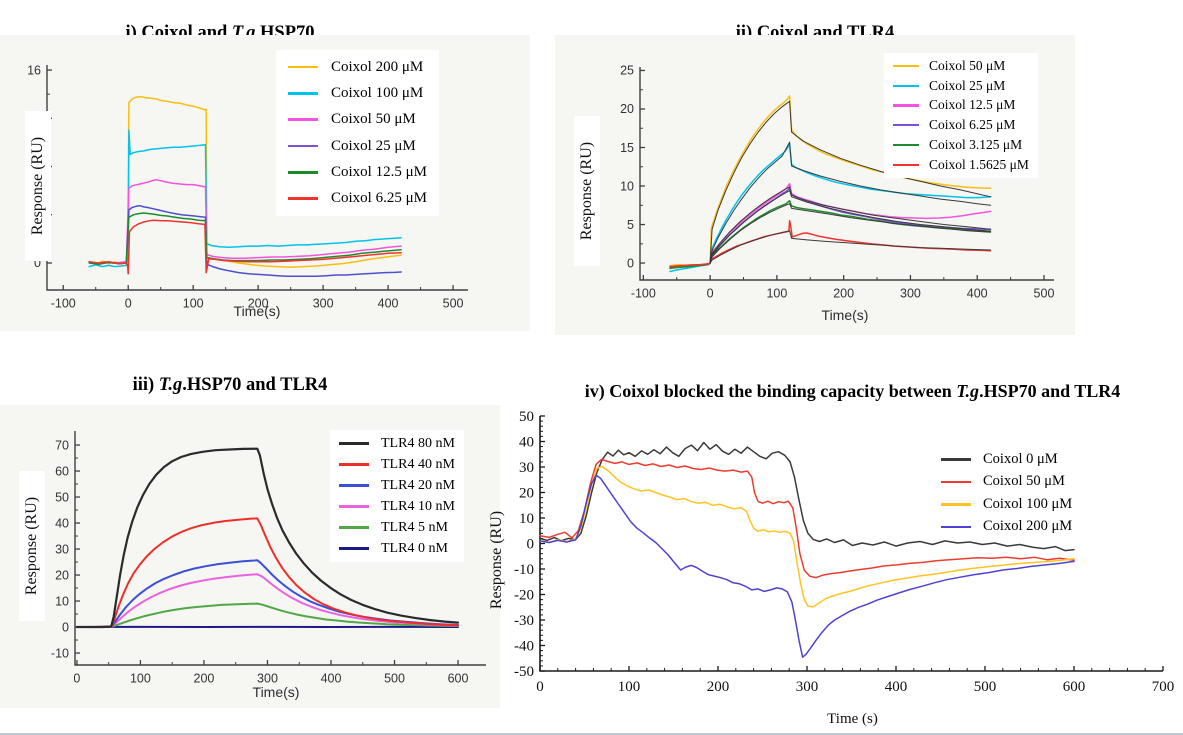  What do you see at coordinates (63, 304) in the screenshot?
I see `svg-text: -100` at bounding box center [63, 304].